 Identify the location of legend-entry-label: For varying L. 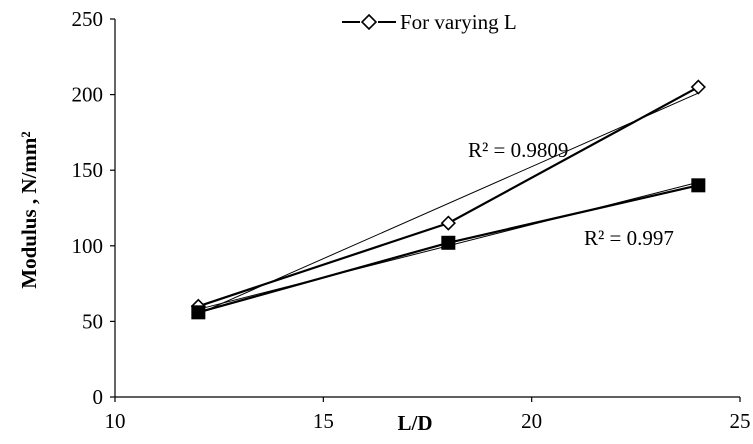
(458, 22).